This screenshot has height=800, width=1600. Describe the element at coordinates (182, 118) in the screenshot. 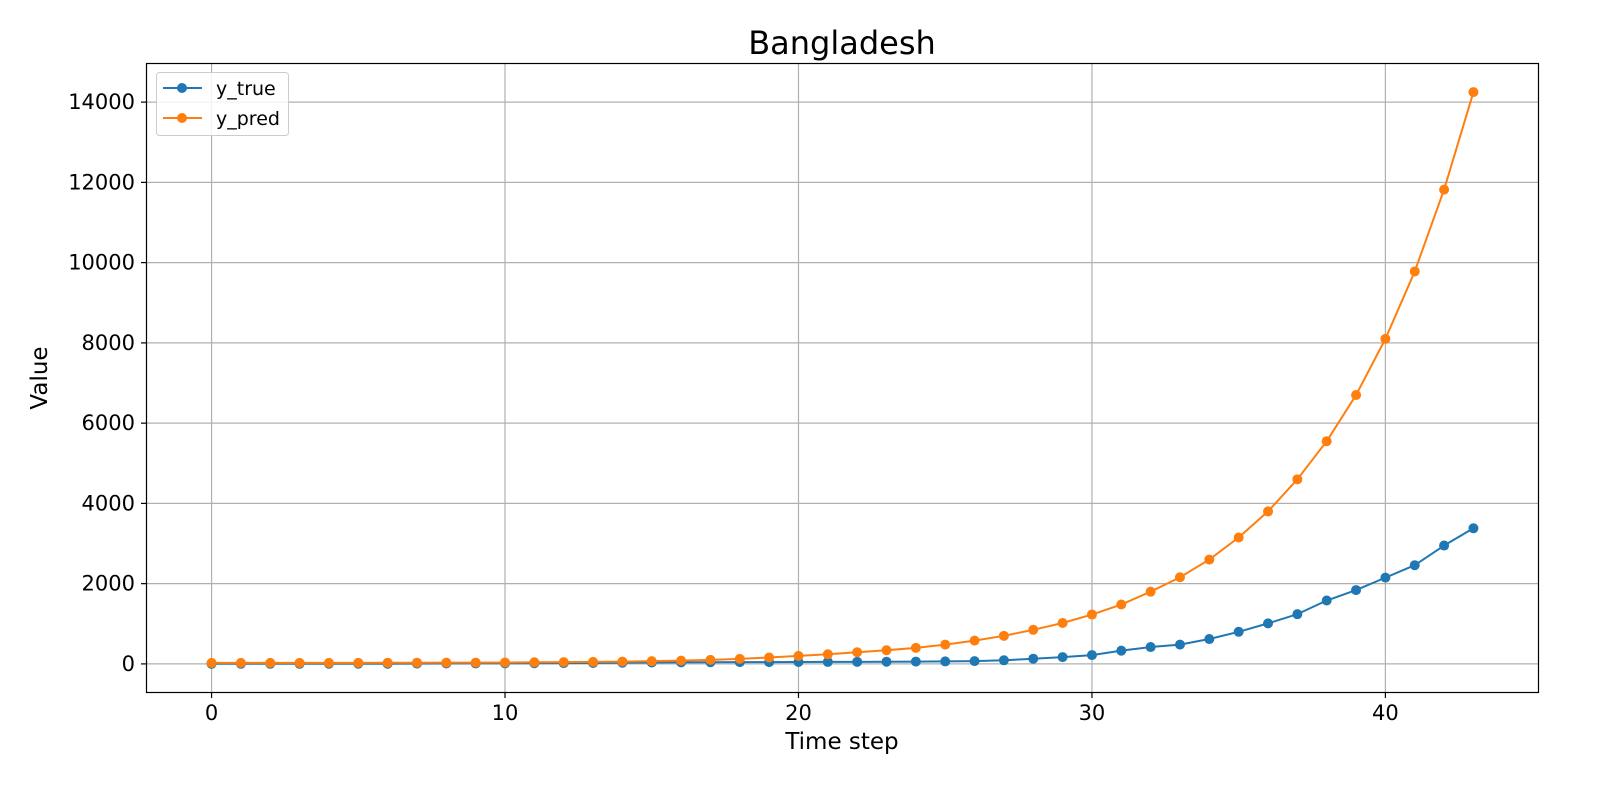

I see `legend-marker-y-pred` at that location.